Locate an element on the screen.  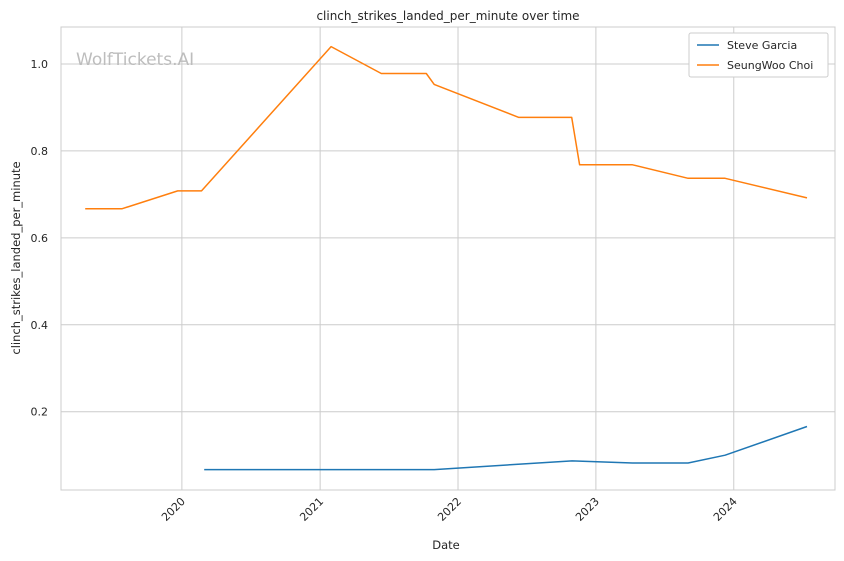
y-tick-labels: 0.2 0.4 0.6 0.8 1.0 is located at coordinates (40, 238).